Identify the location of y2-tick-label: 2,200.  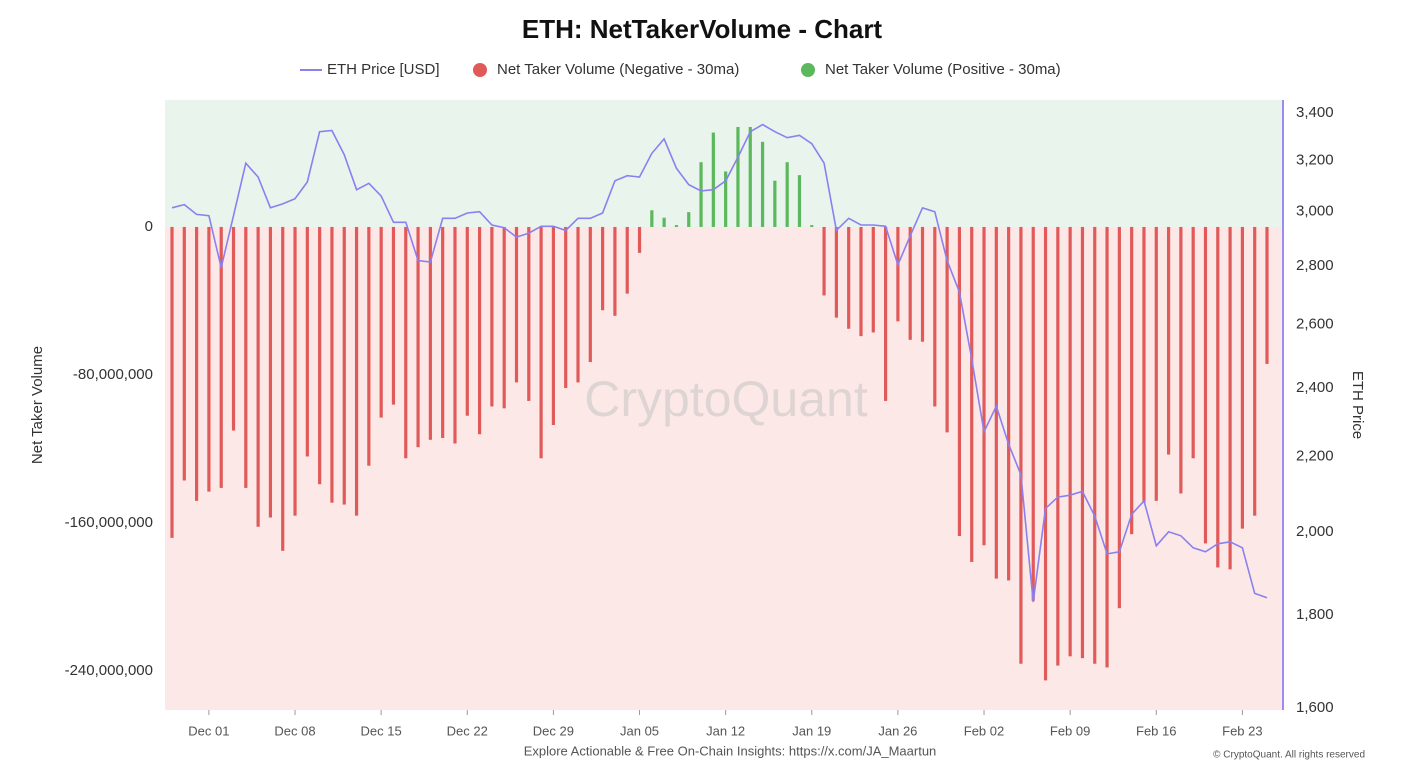
(1315, 456).